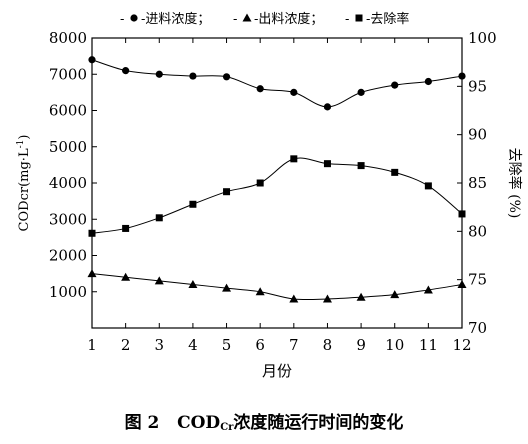  I want to click on y-left-axis-label-exp: -1, so click(21, 144).